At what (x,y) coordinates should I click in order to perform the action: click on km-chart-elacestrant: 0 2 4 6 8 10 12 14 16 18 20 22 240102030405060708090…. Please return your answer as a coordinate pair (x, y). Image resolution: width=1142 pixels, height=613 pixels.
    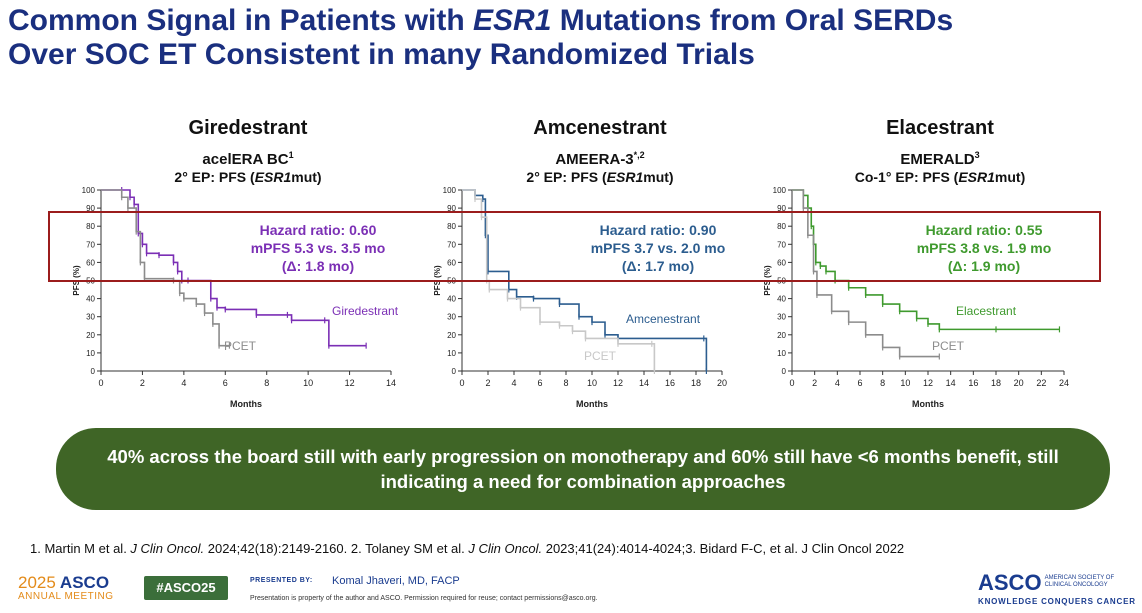
    Looking at the image, I should click on (916, 297).